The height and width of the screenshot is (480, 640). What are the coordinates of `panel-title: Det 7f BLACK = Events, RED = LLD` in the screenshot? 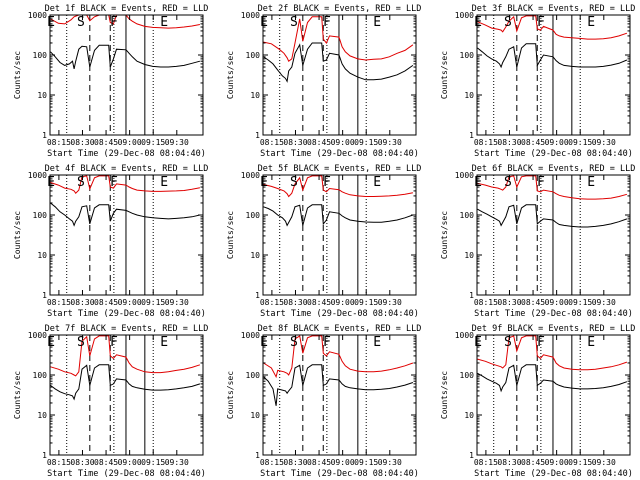 It's located at (127, 329).